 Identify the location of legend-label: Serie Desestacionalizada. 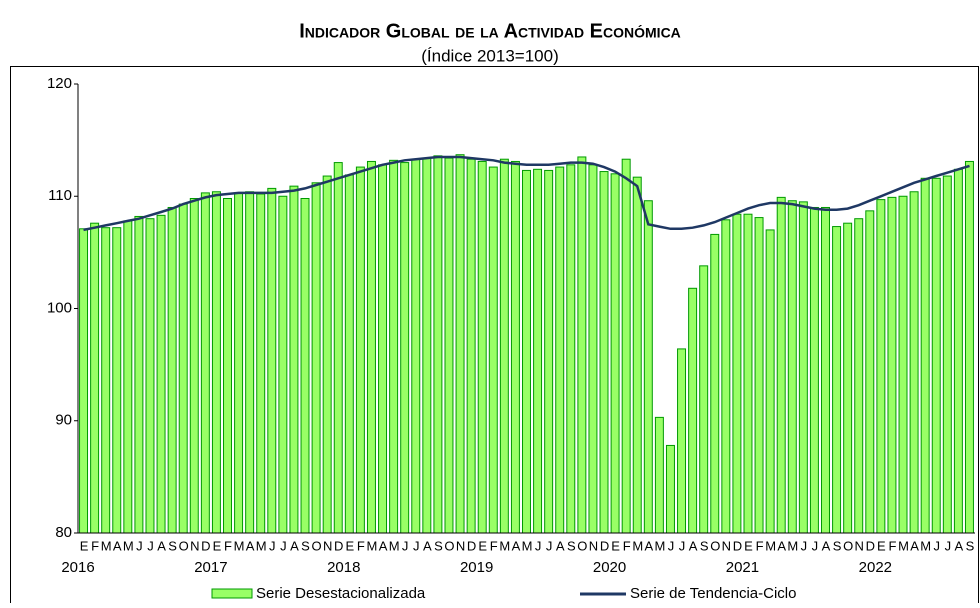
(341, 593).